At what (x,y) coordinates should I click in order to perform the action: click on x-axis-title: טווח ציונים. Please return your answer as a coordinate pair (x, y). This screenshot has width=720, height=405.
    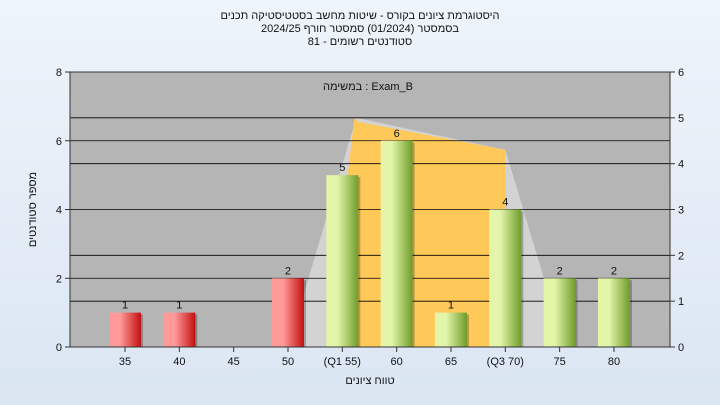
    Looking at the image, I should click on (369, 381).